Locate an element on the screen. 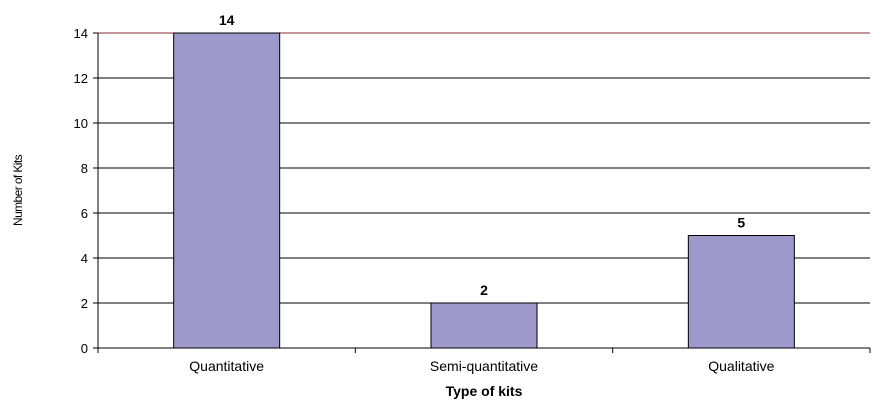  x-category-labels: Quantitative Semi-quantitative Qualitative is located at coordinates (484, 361).